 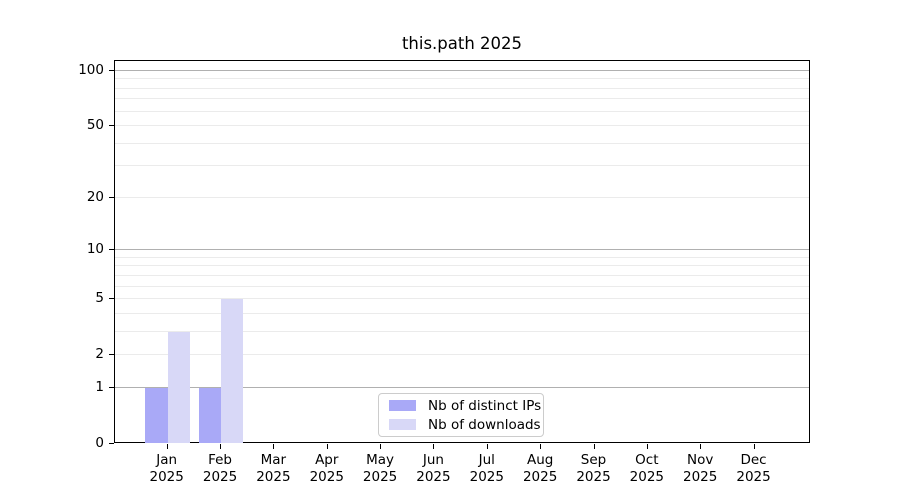 I want to click on legend-item-distinct-ips: Nb of distinct IPs, so click(x=464, y=406).